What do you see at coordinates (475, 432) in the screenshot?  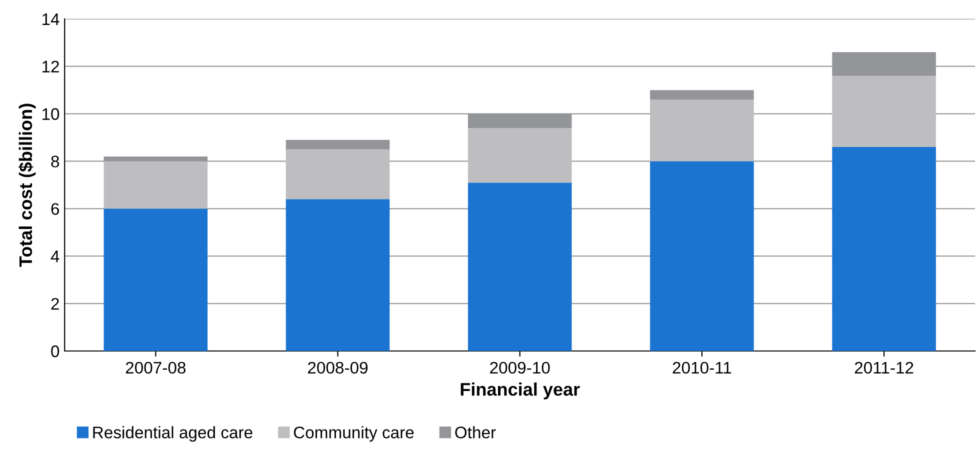 I see `legend-label: Other` at bounding box center [475, 432].